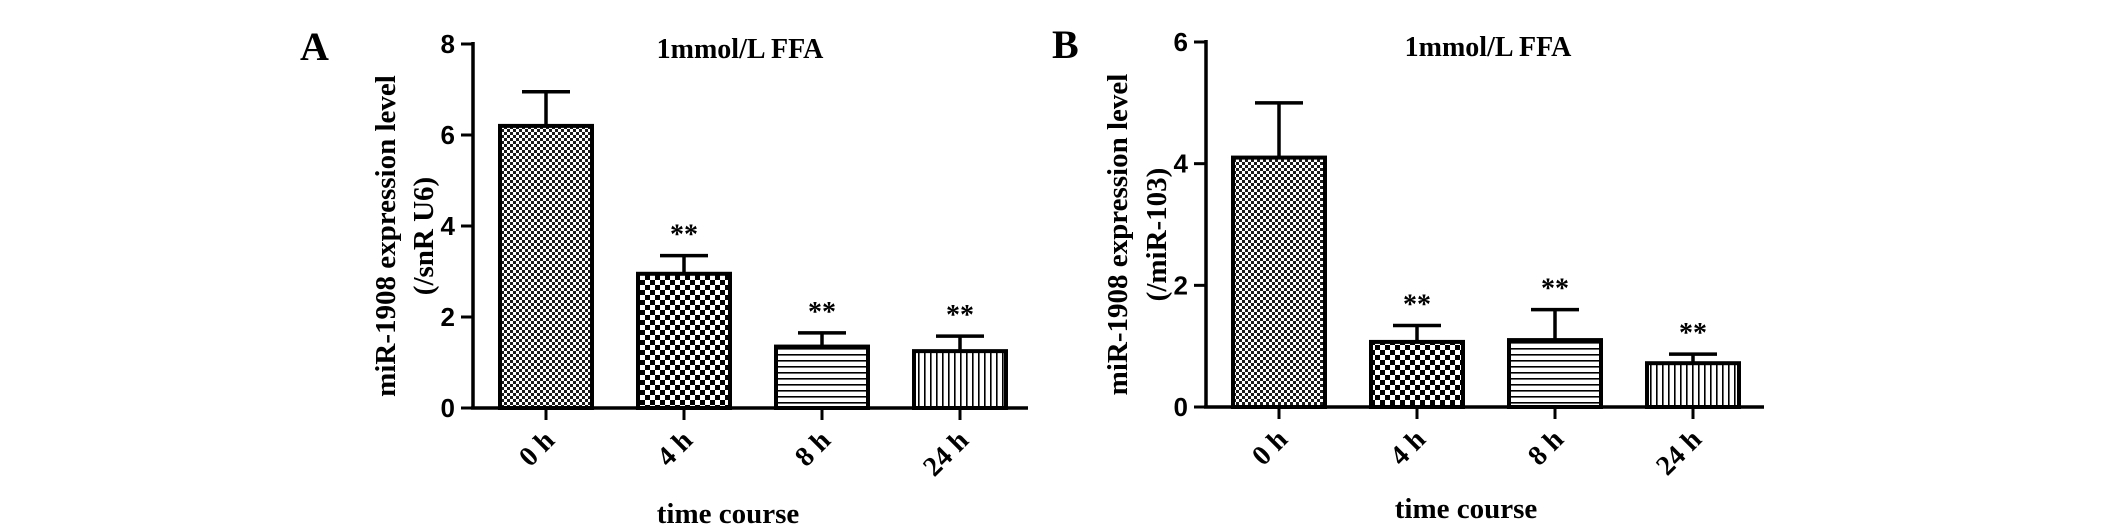 The height and width of the screenshot is (532, 2126). What do you see at coordinates (1157, 235) in the screenshot?
I see `y-axis-label-sub: (/miR-103)` at bounding box center [1157, 235].